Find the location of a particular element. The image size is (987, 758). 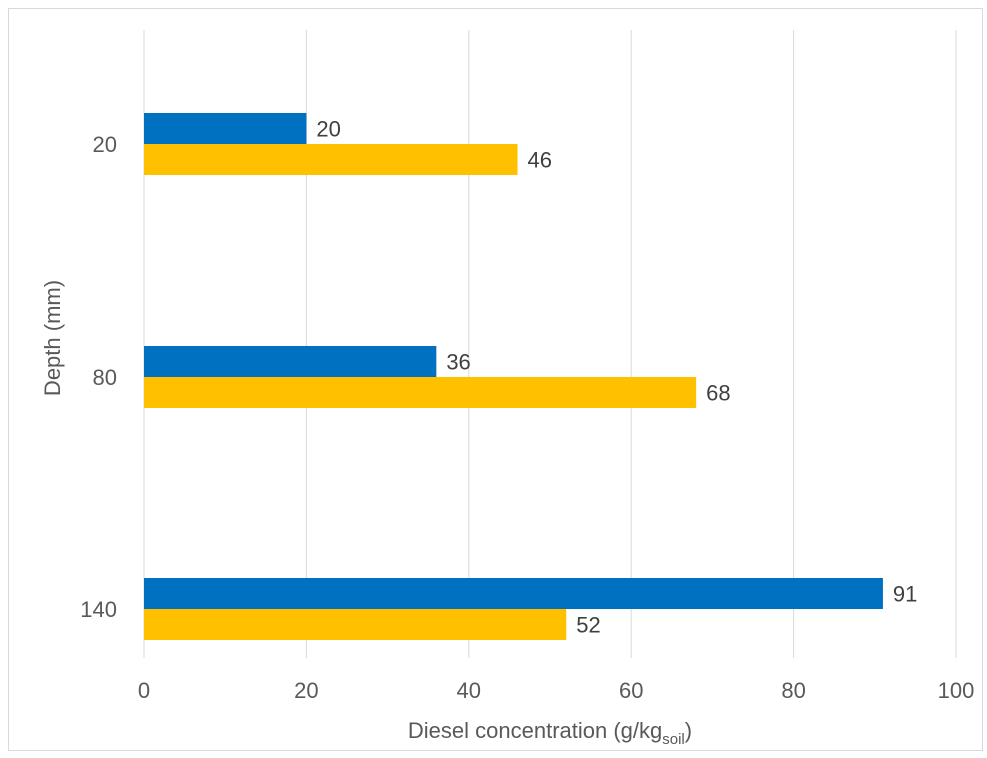

data-label-series2-140: 52 is located at coordinates (588, 625).